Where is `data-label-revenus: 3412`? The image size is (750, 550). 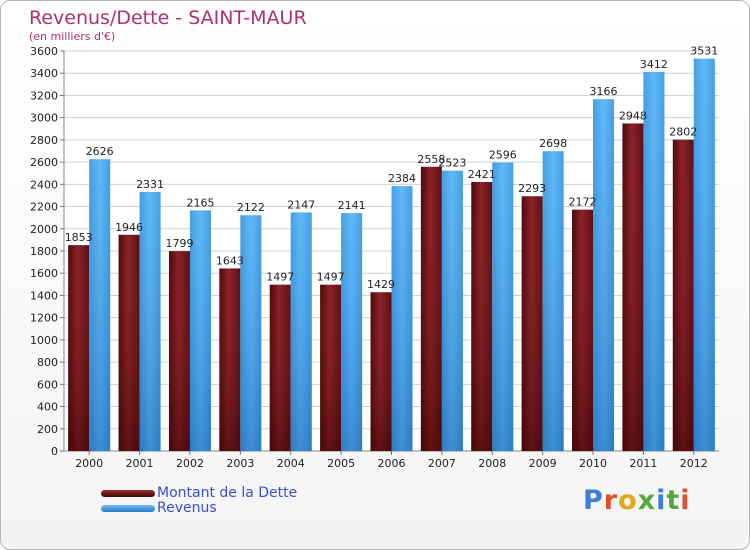 data-label-revenus: 3412 is located at coordinates (654, 64).